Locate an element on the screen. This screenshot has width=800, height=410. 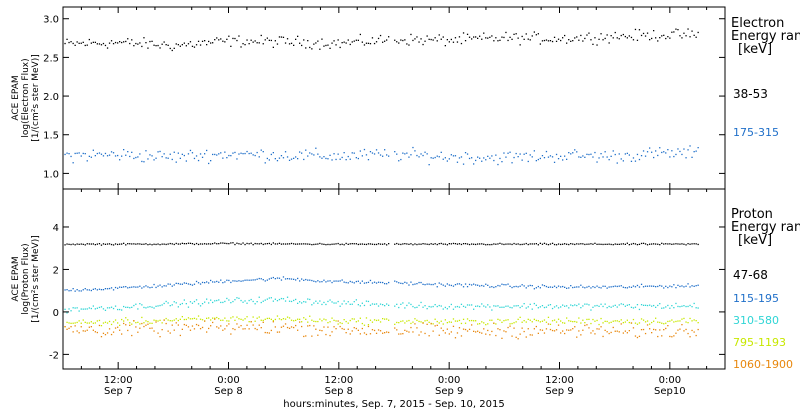
x-tick-label-date: Sep 7 is located at coordinates (118, 391).